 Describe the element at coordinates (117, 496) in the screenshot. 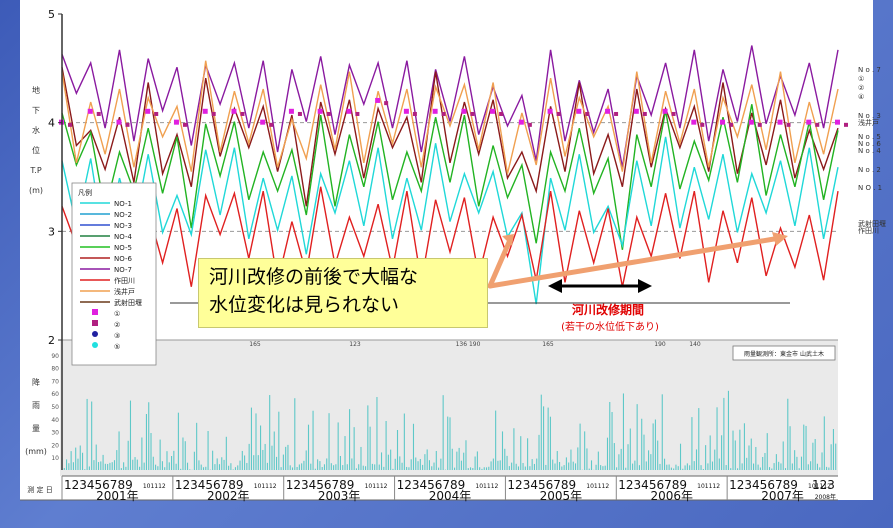

I see `year-label: 2001年` at that location.